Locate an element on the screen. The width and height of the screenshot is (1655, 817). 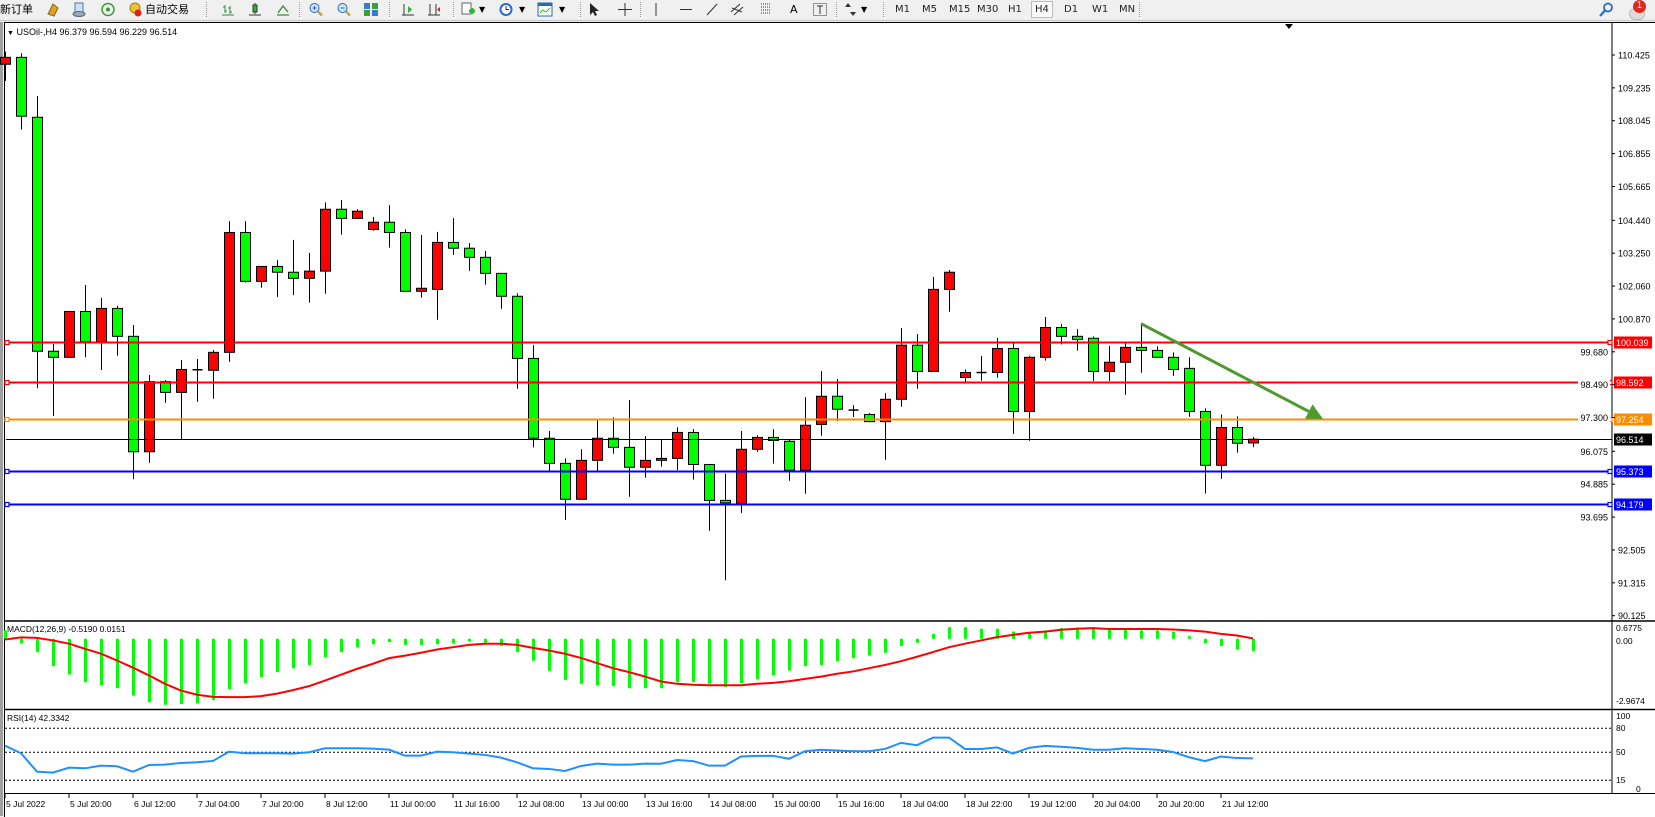
templates-icon is located at coordinates (545, 9).